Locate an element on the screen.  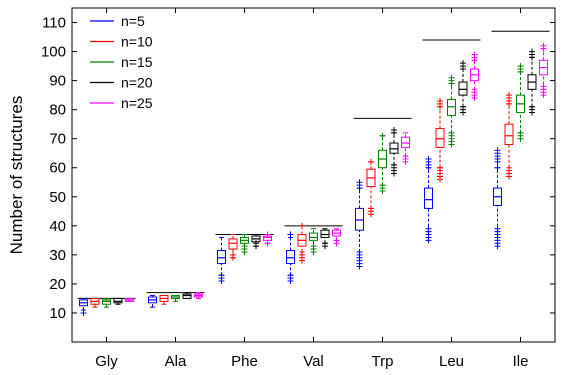
legend-label: n=25 is located at coordinates (137, 103).